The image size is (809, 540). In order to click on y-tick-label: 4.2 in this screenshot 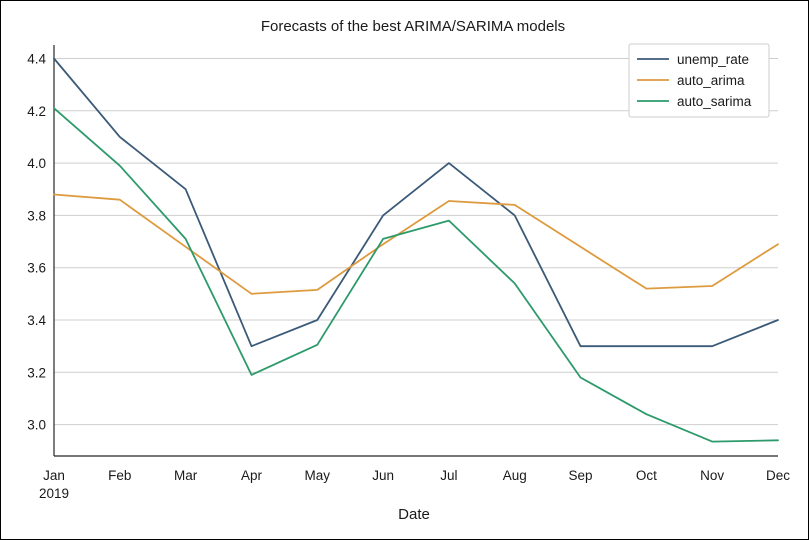, I will do `click(36, 111)`.